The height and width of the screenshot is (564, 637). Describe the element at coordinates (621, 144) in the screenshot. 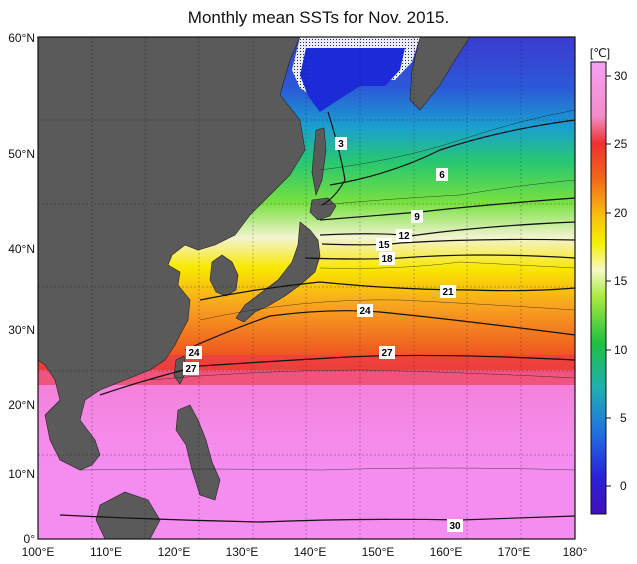

I see `colorbar-label-25: 25` at that location.